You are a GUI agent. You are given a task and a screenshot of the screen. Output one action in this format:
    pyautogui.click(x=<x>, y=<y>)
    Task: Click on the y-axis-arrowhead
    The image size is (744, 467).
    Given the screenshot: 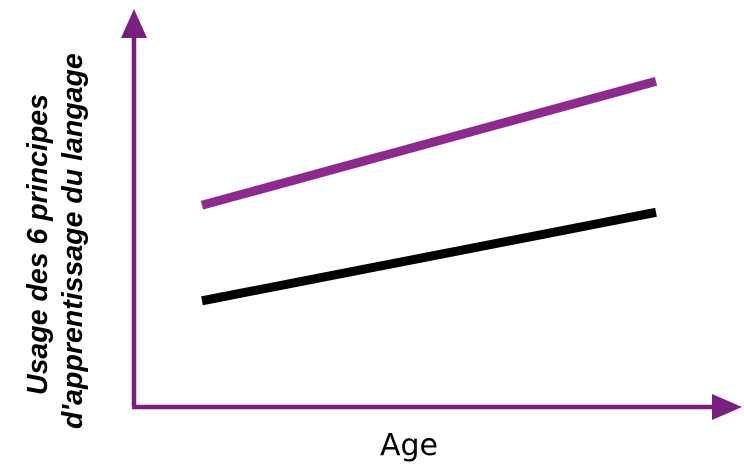 What is the action you would take?
    pyautogui.click(x=134, y=23)
    